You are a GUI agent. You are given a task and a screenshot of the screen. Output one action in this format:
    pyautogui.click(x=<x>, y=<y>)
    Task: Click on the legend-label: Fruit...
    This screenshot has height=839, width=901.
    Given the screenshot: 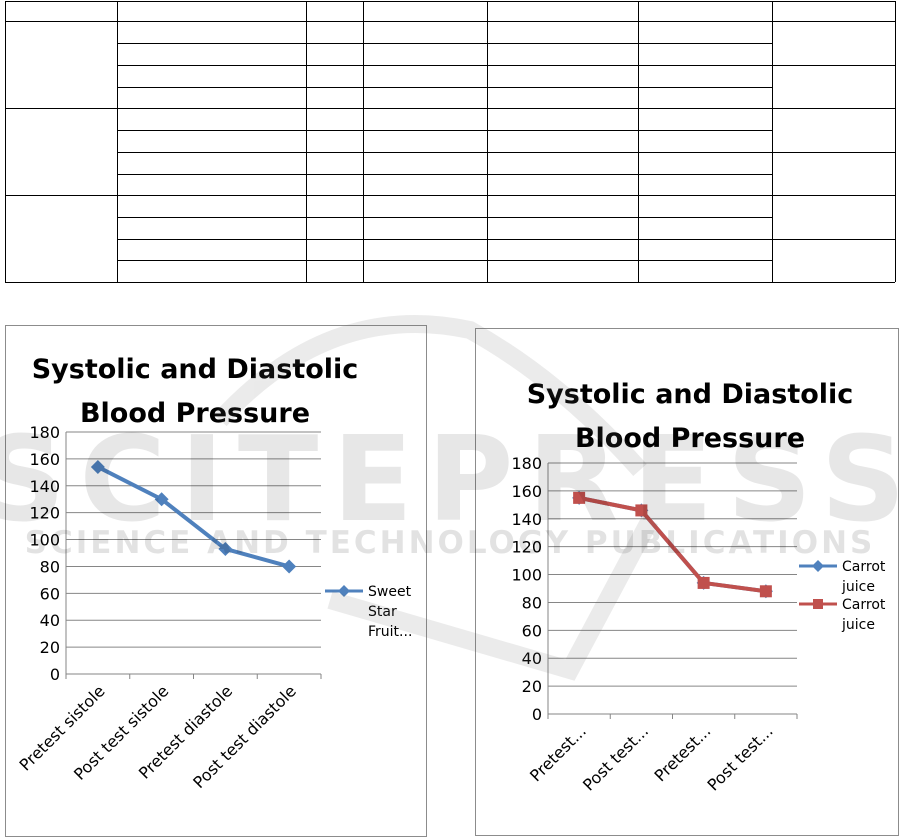 What is the action you would take?
    pyautogui.click(x=390, y=632)
    